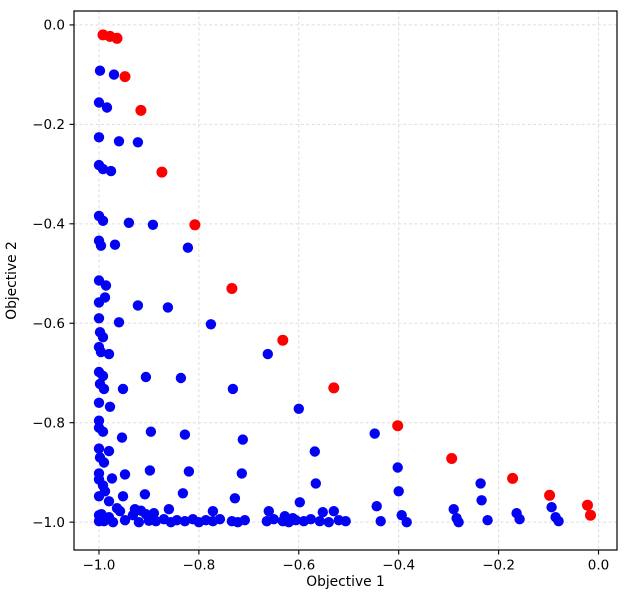 Image resolution: width=625 pixels, height=602 pixels. What do you see at coordinates (298, 566) in the screenshot?
I see `x-tick-label: −0.6` at bounding box center [298, 566].